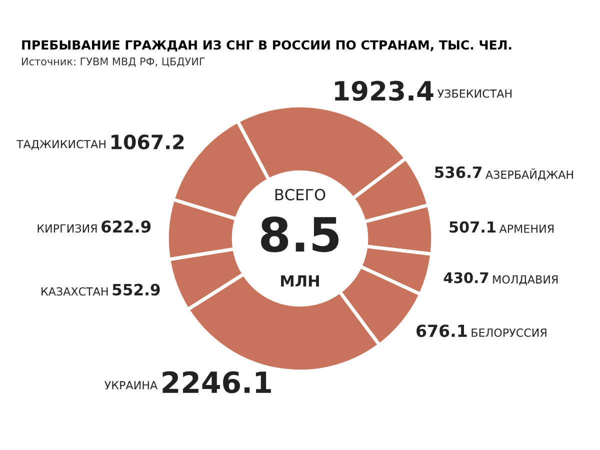  What do you see at coordinates (466, 278) in the screenshot?
I see `data-label: 430.7` at bounding box center [466, 278].